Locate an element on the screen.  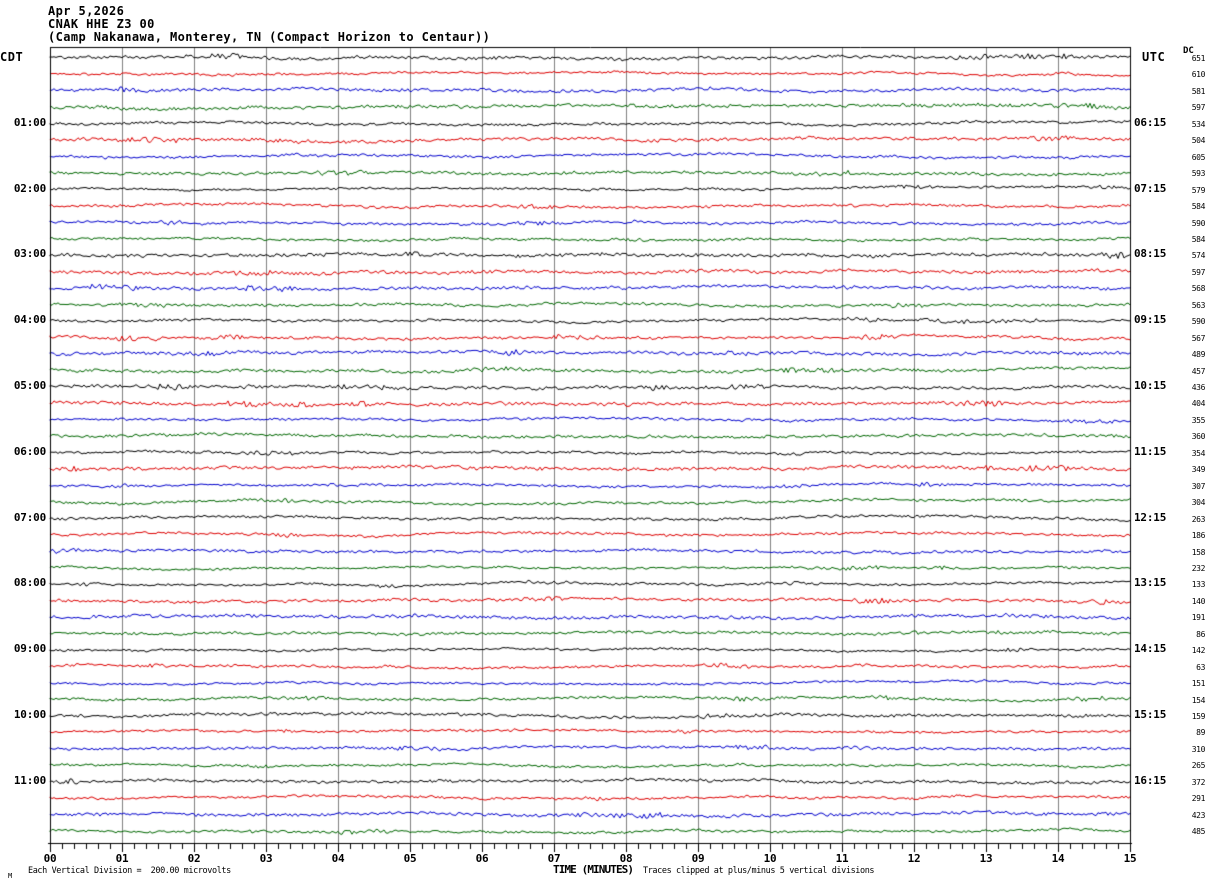
dc-column-header: DC is located at coordinates (1188, 51).